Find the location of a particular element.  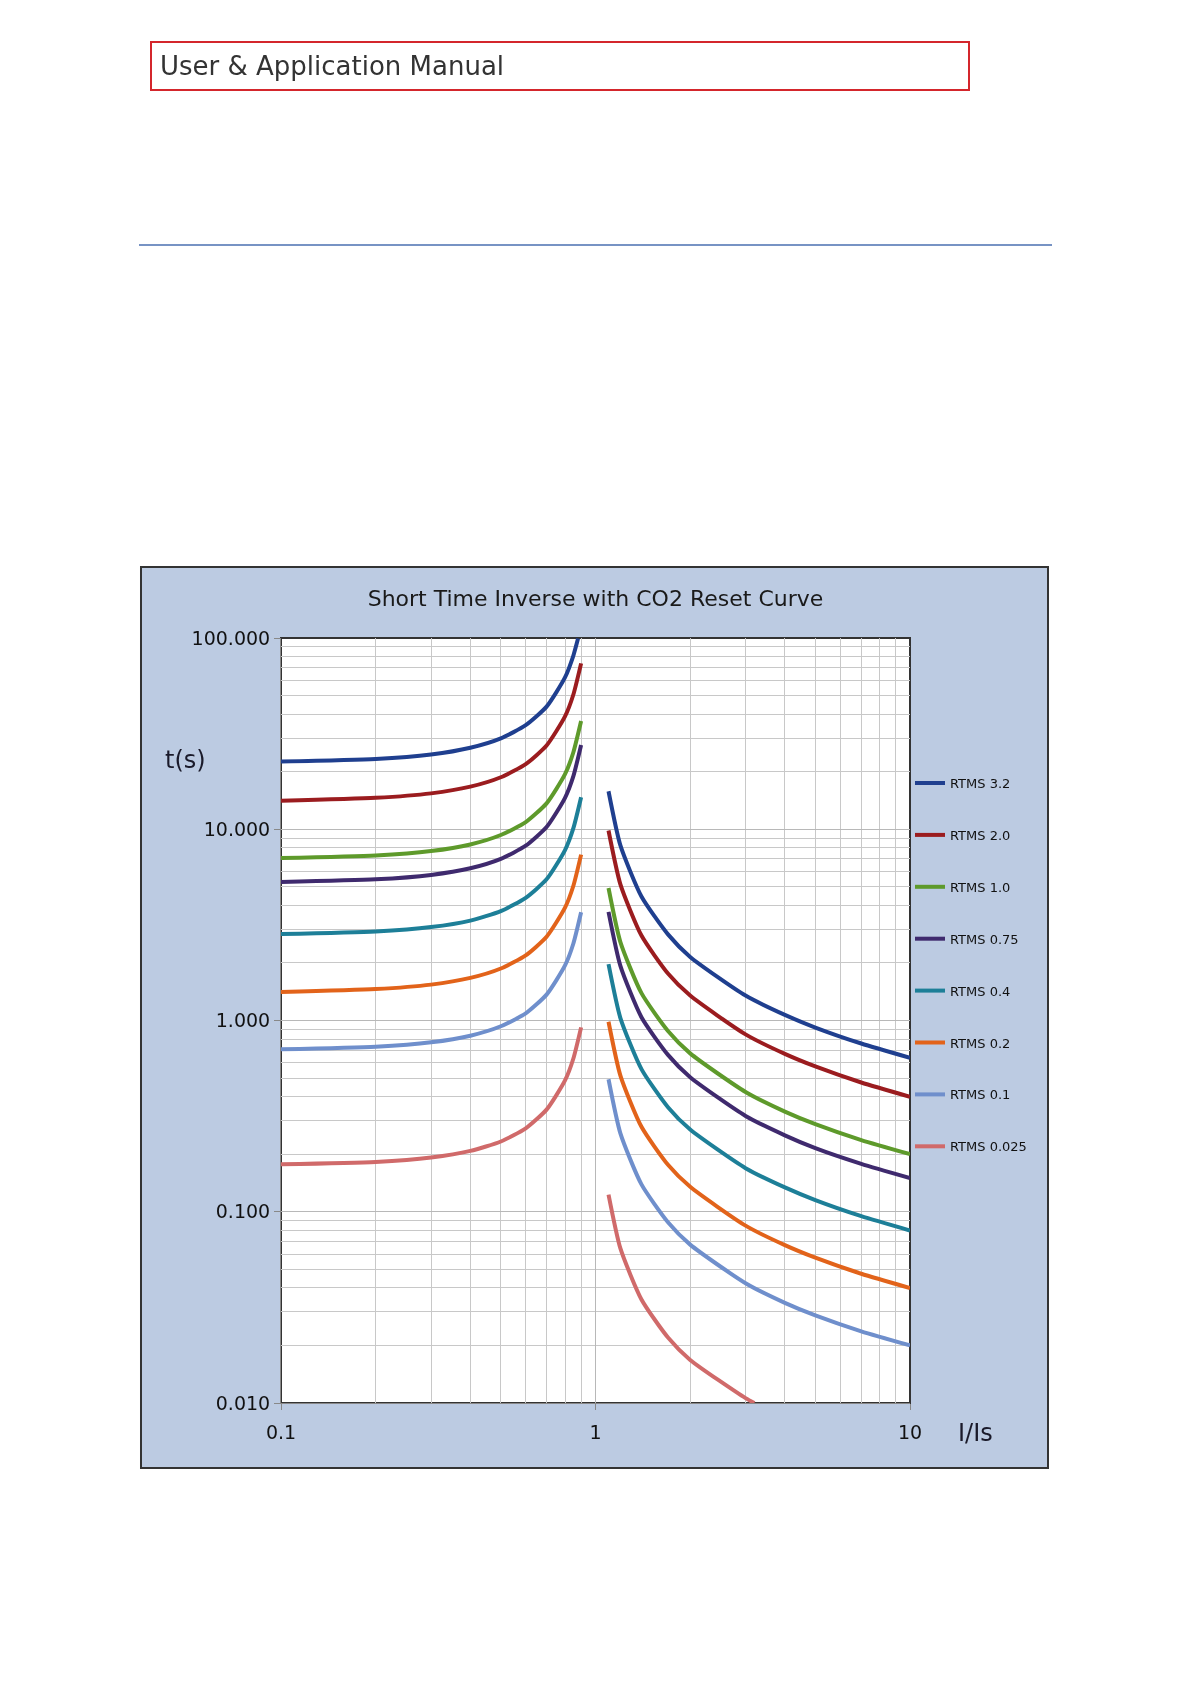

legend-label: RTMS 0.75 is located at coordinates (984, 939).